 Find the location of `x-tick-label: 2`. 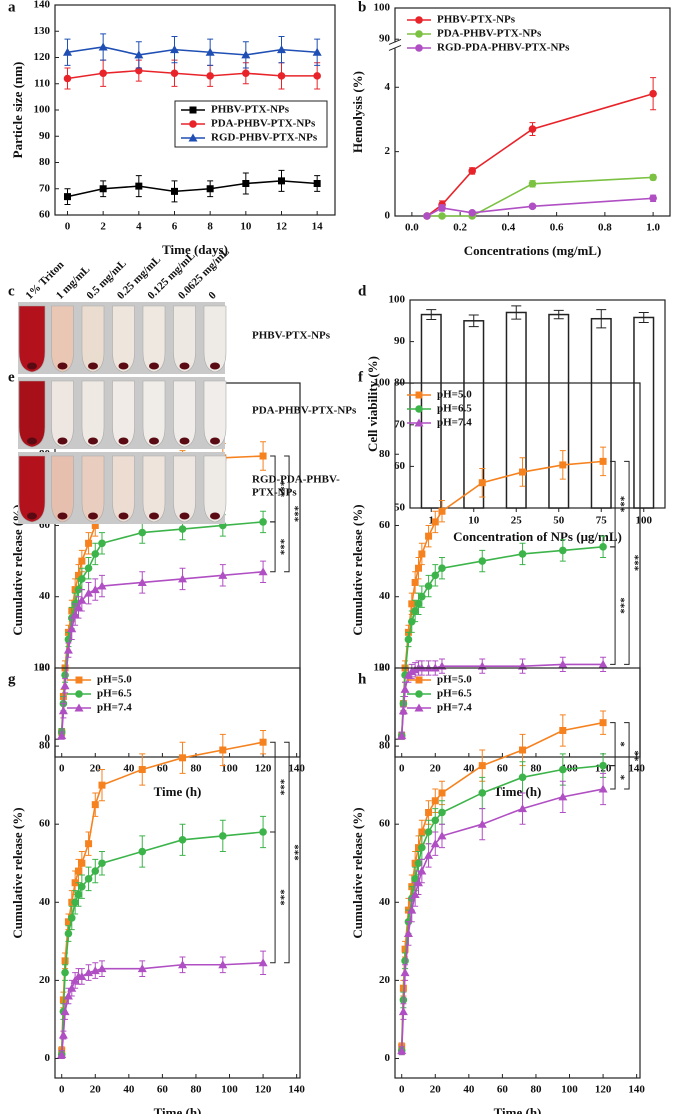

x-tick-label: 2 is located at coordinates (103, 227).